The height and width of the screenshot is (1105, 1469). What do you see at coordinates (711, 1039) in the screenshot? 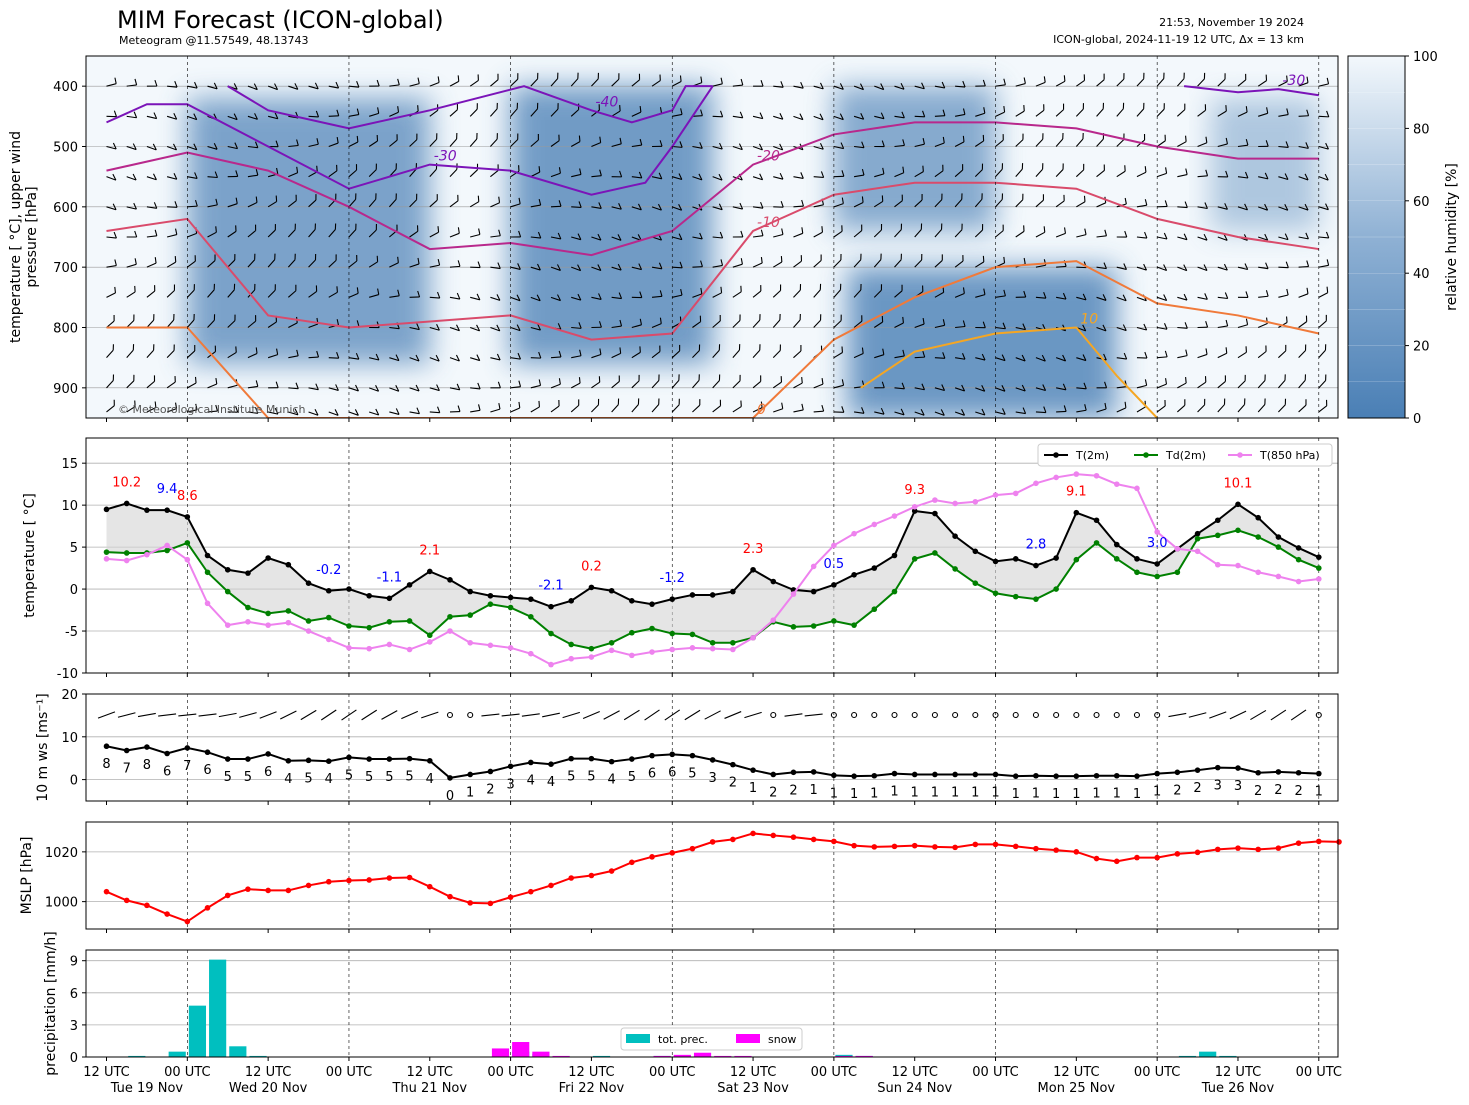
I see `precip-legend: tot. prec. snow` at bounding box center [711, 1039].